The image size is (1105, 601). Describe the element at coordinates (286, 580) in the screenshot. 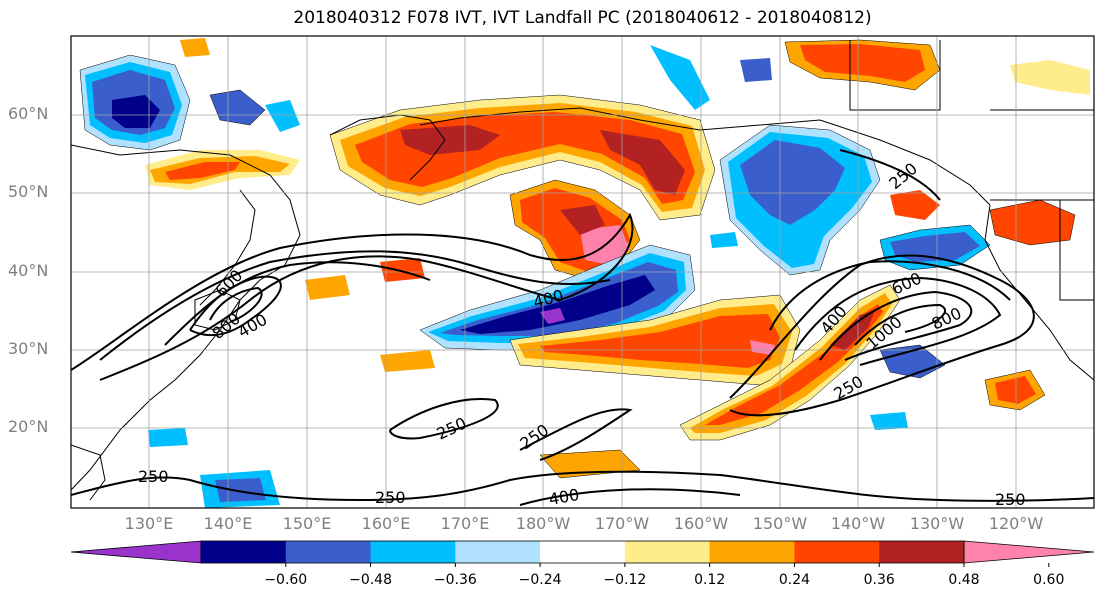

I see `colorbar-tick-label: −0.60` at that location.